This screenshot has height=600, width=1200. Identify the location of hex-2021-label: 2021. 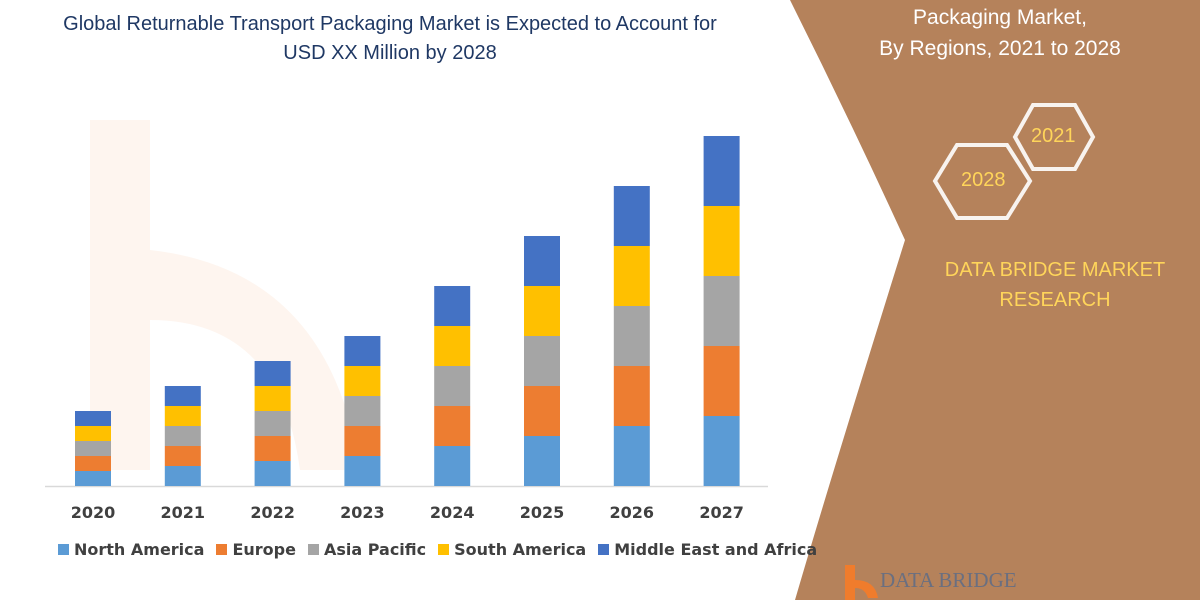
(1053, 136).